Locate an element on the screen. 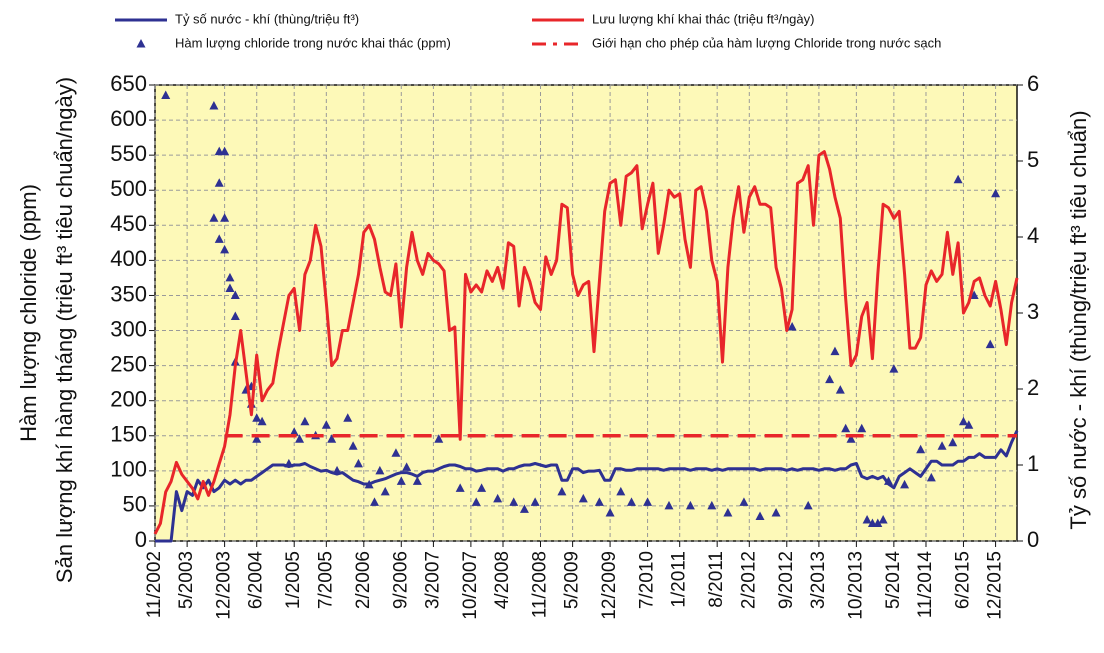 This screenshot has width=1104, height=653. x-tick-label: 5/2014 is located at coordinates (893, 580).